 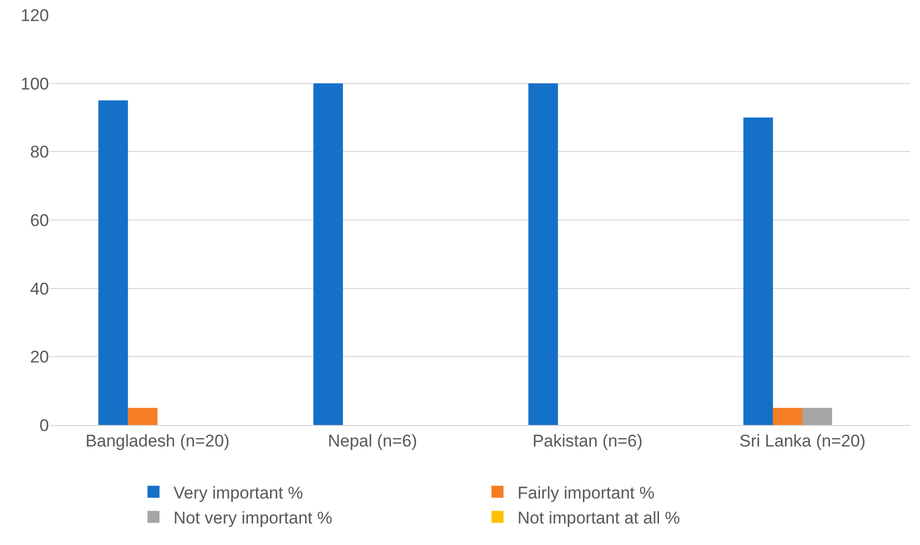 What do you see at coordinates (39, 357) in the screenshot?
I see `y-tick-label: 20` at bounding box center [39, 357].